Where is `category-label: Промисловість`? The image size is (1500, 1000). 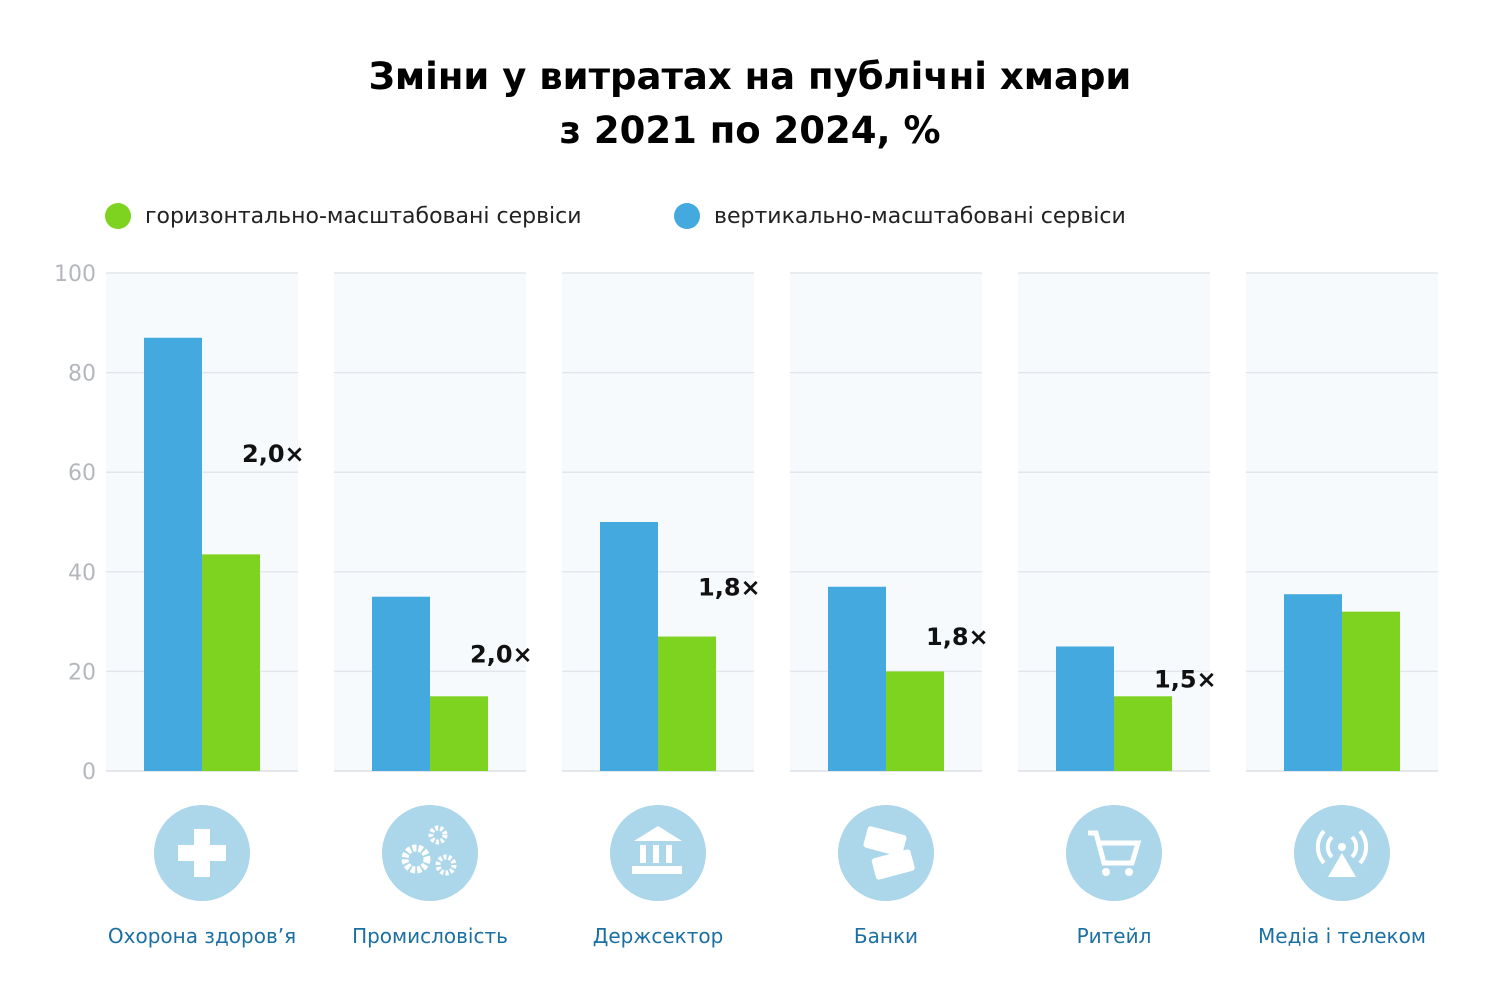 category-label: Промисловість is located at coordinates (430, 936).